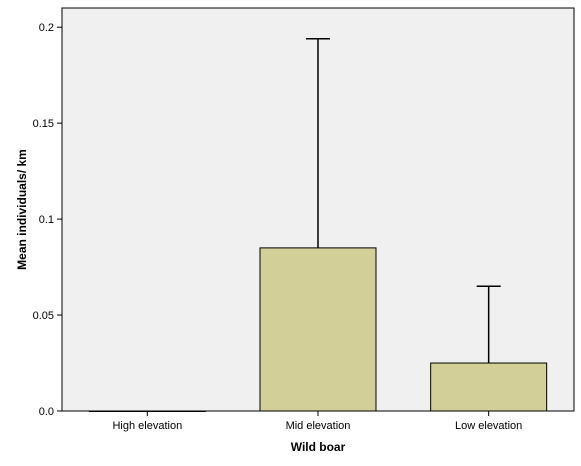 Image resolution: width=581 pixels, height=466 pixels. I want to click on x-axis: High elevation Mid elevation Low elevation, so click(317, 421).